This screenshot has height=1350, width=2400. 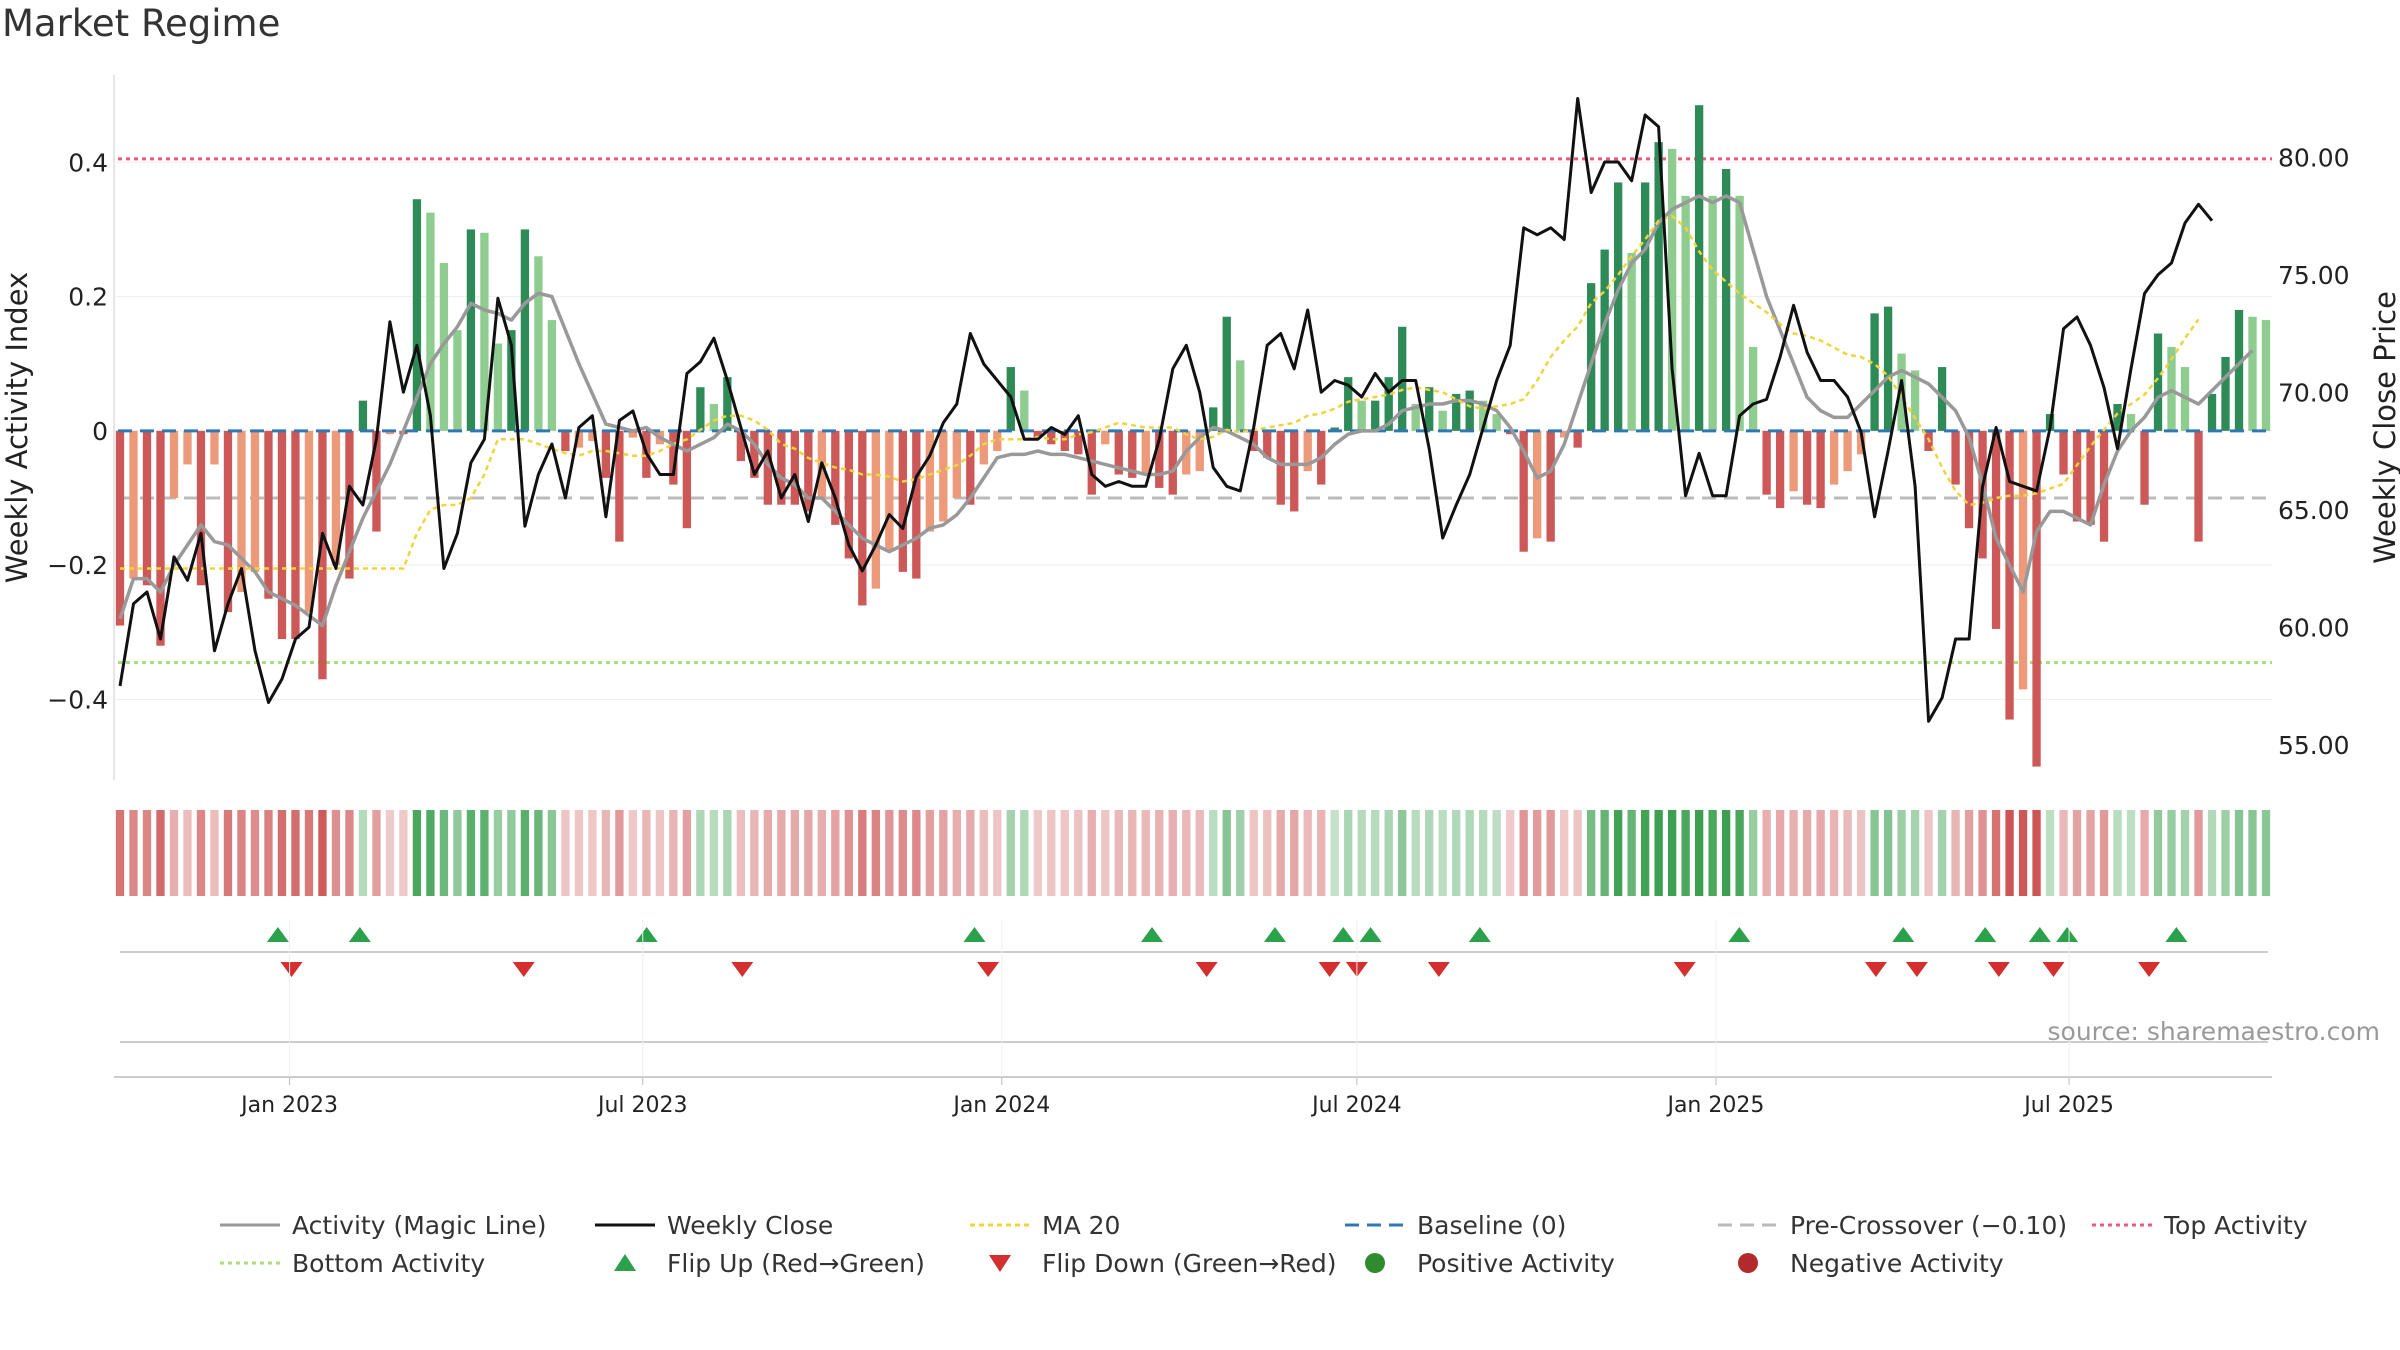 I want to click on legend-label: Flip Up (Red→Green), so click(x=796, y=1263).